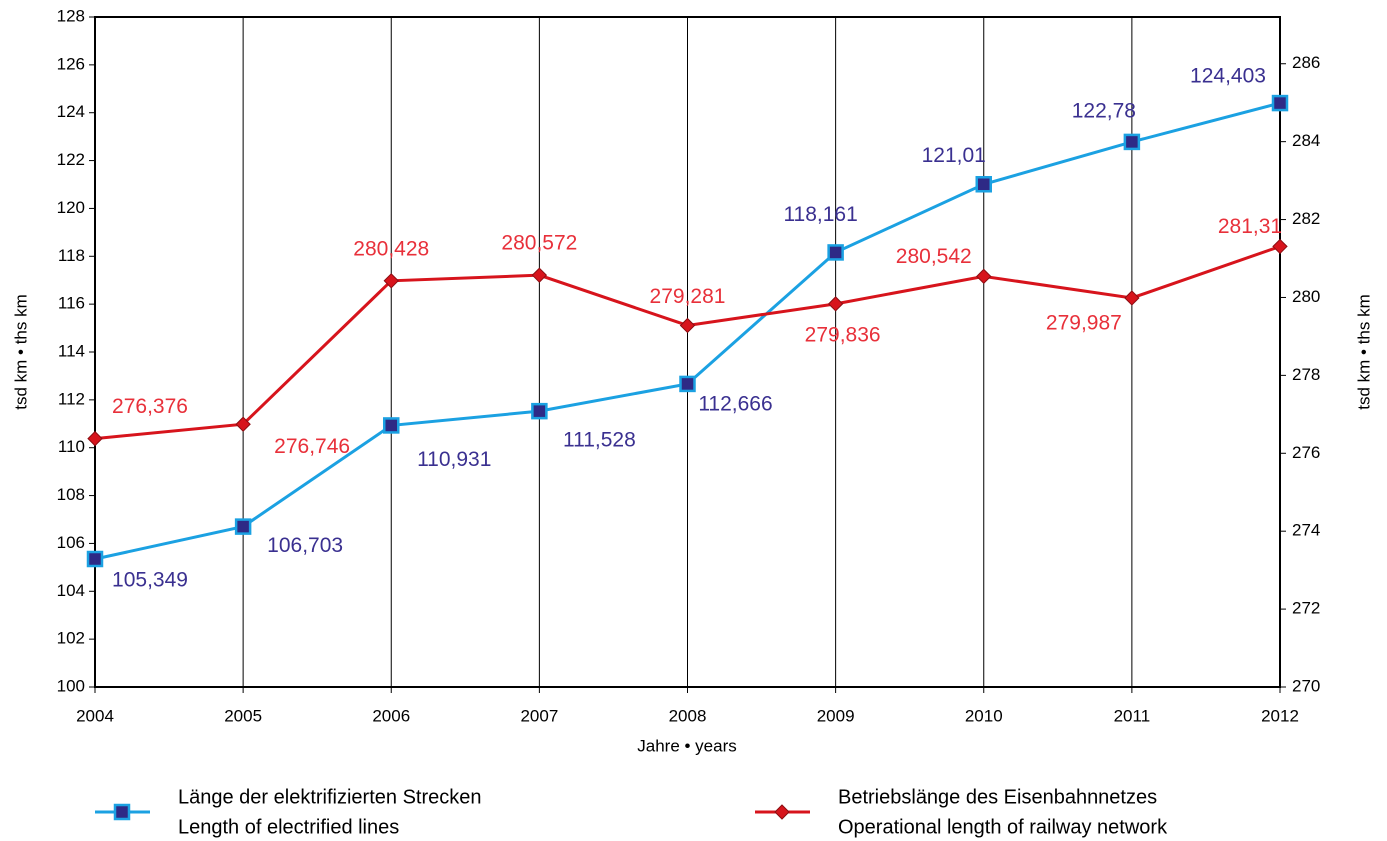 The image size is (1387, 841). What do you see at coordinates (599, 440) in the screenshot?
I see `data-label: 111,528` at bounding box center [599, 440].